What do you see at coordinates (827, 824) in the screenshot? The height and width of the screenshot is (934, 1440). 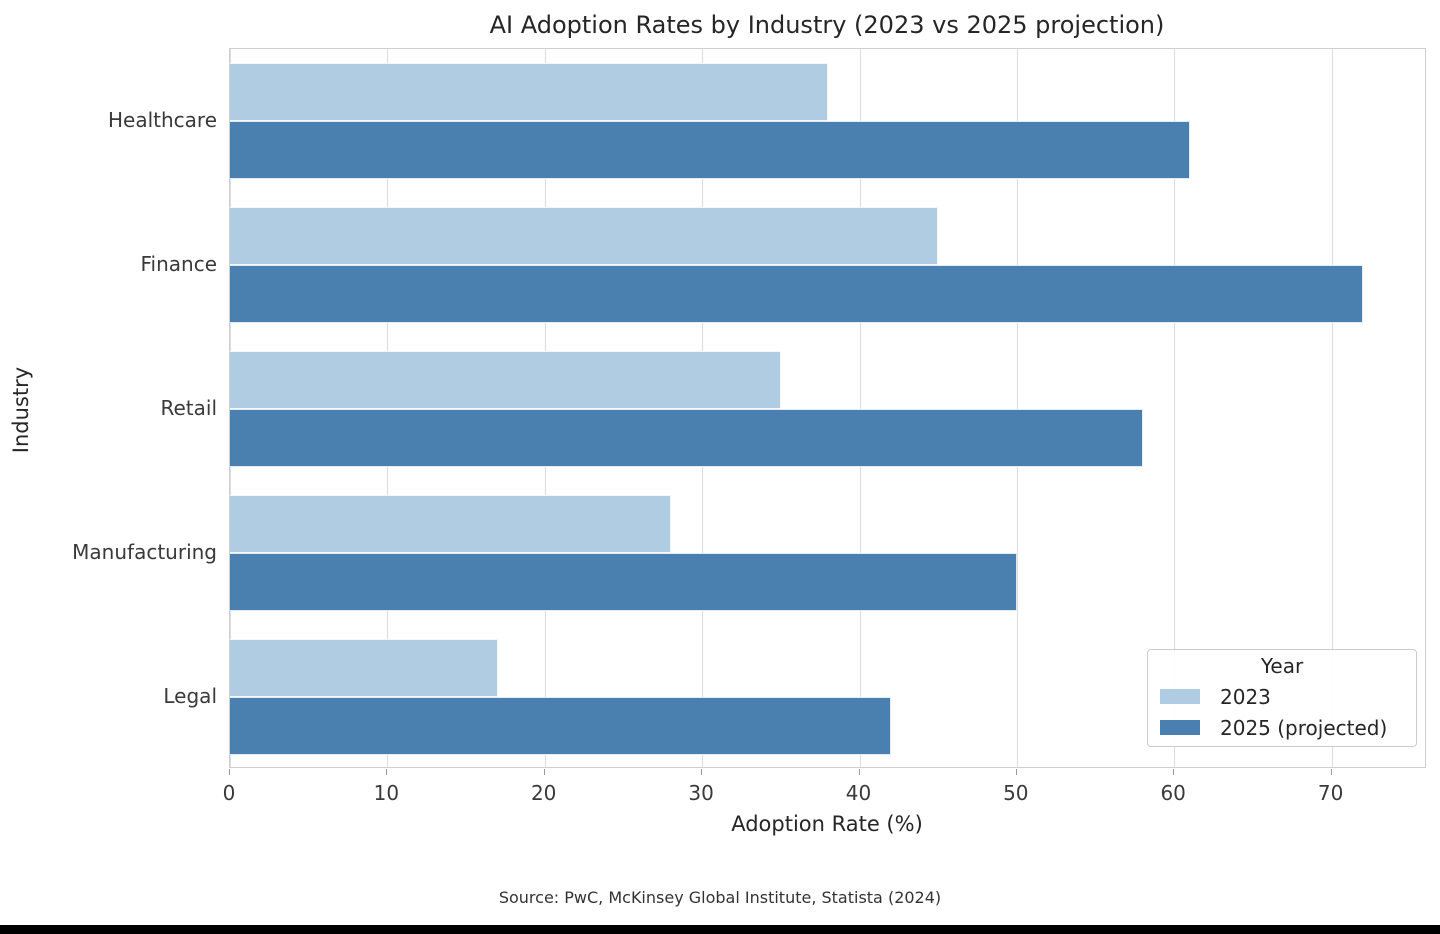 I see `x-axis-label: Adoption Rate (%)` at bounding box center [827, 824].